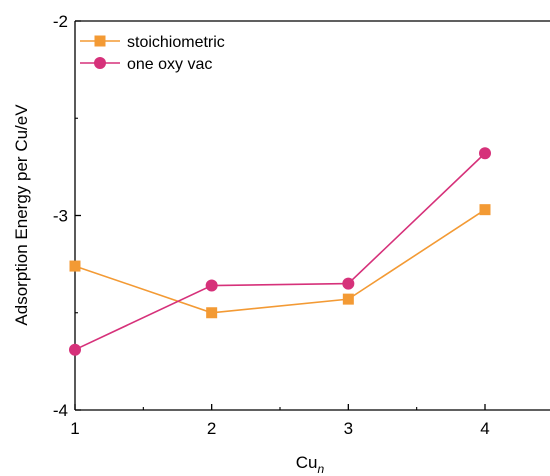 This screenshot has width=550, height=476. Describe the element at coordinates (307, 462) in the screenshot. I see `x-axis-title-main: Cu` at that location.